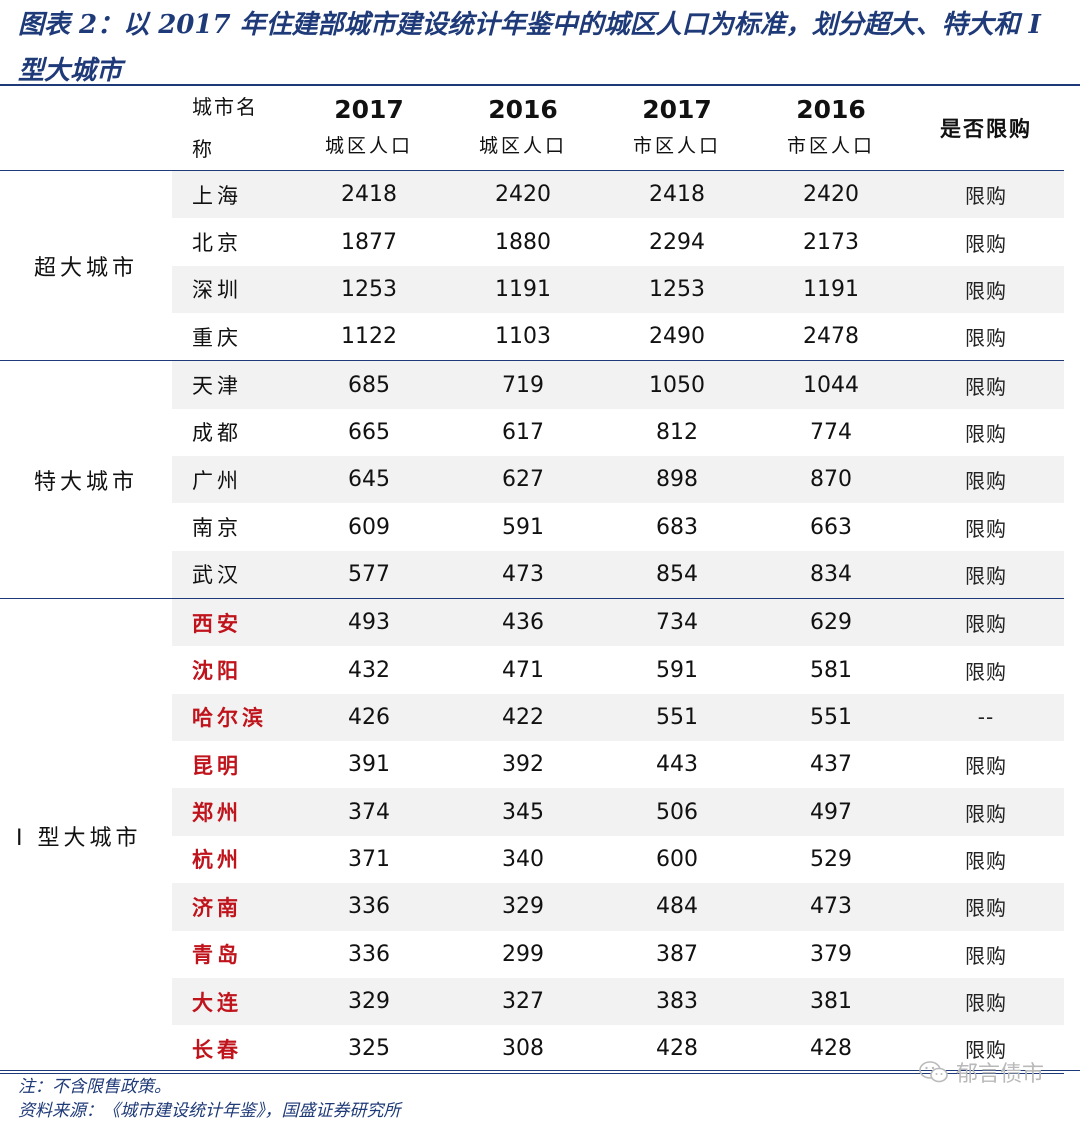 This screenshot has height=1121, width=1080. I want to click on table-row: 哈尔滨 426 422 551 551 --, so click(532, 717).